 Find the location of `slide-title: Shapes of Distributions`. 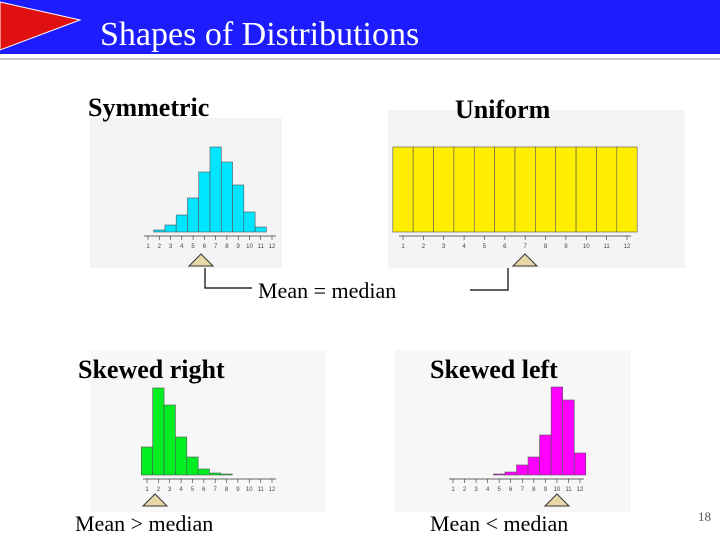

slide-title: Shapes of Distributions is located at coordinates (259, 34).